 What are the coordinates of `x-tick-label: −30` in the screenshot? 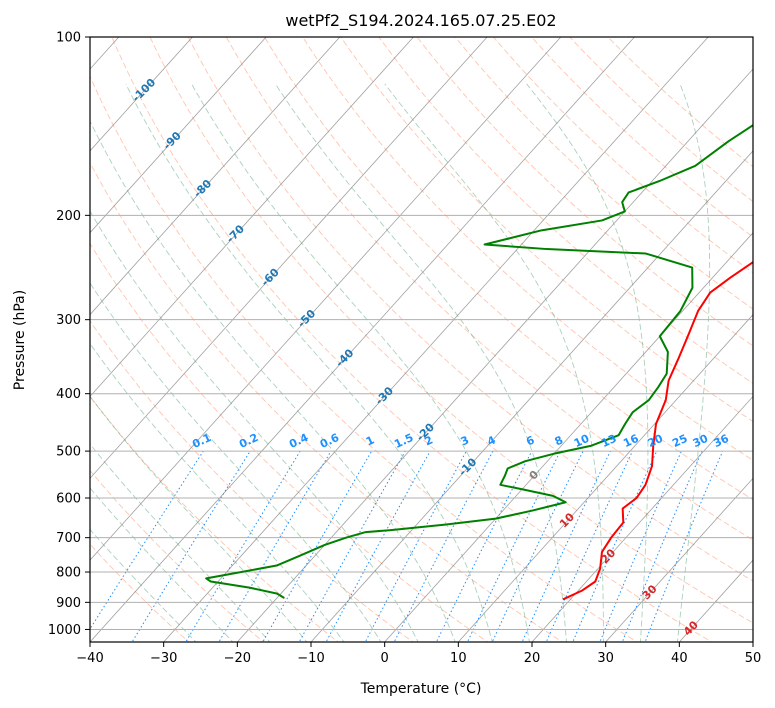 It's located at (163, 658).